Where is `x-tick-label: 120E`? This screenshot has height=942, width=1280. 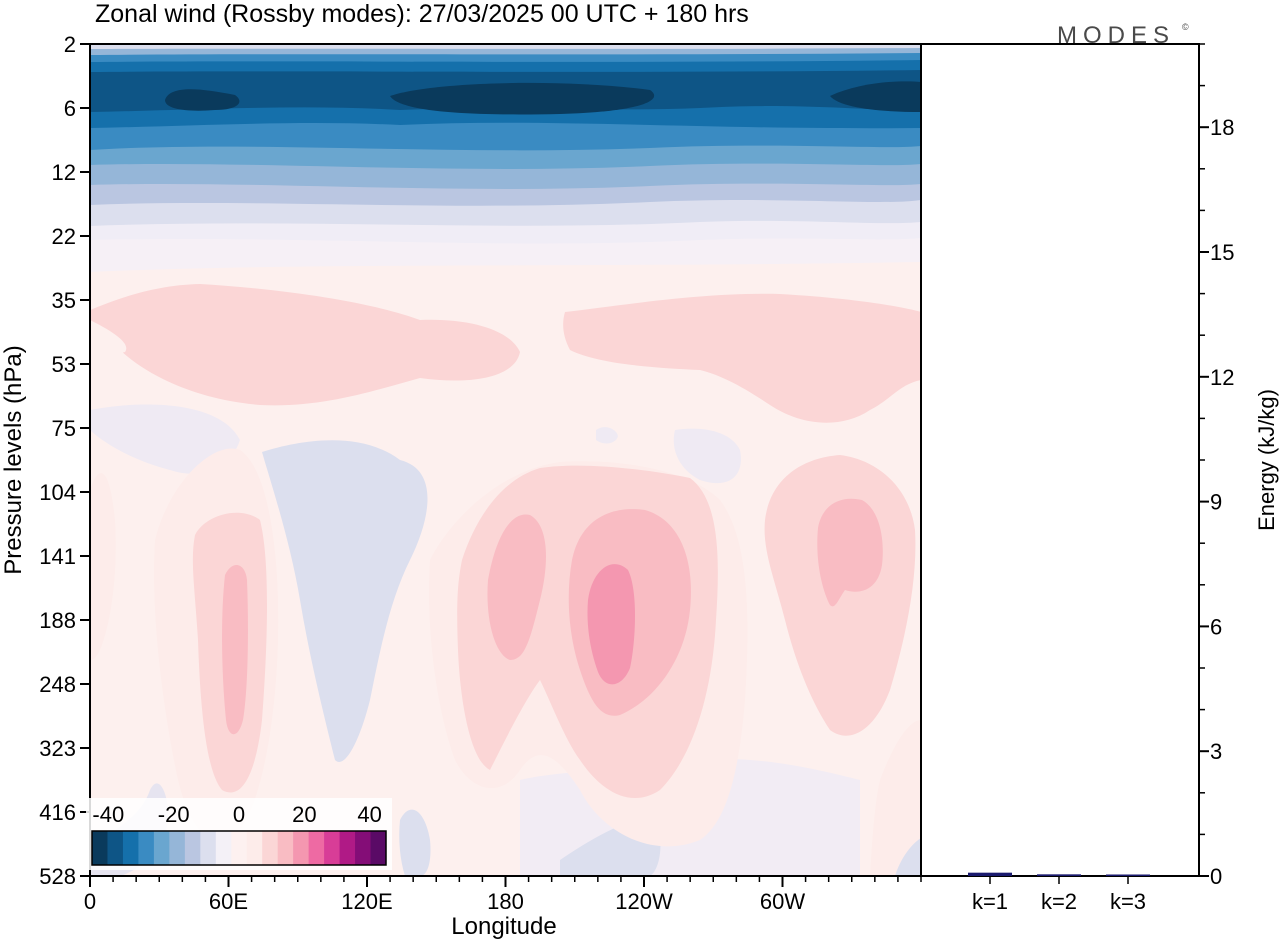 x-tick-label: 120E is located at coordinates (366, 901).